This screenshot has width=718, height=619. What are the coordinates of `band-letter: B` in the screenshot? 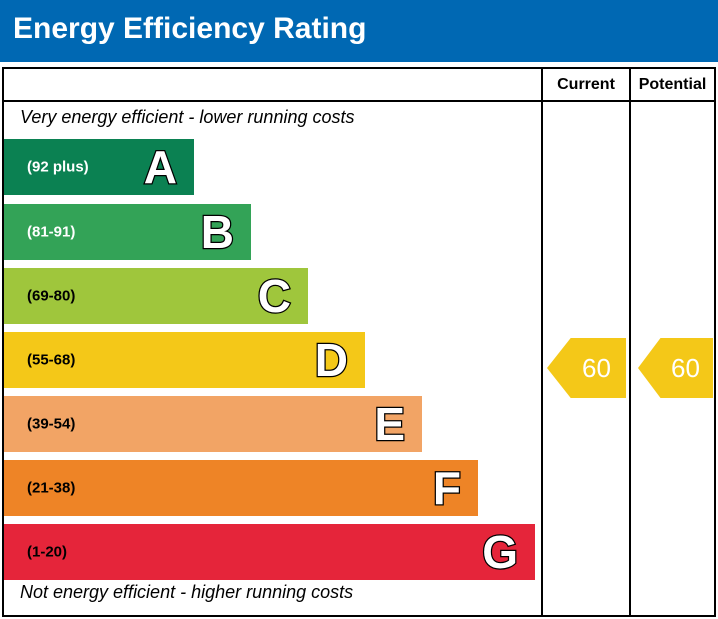 It's located at (218, 232).